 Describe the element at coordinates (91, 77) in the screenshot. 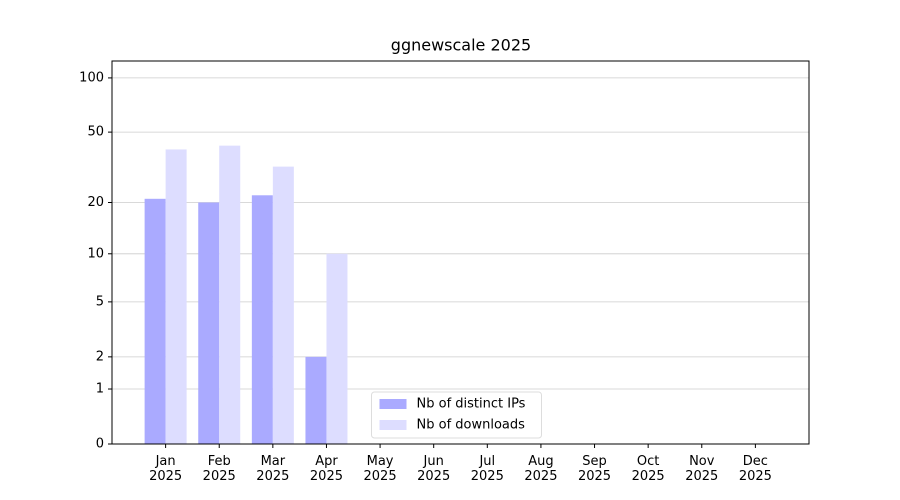

I see `y-tick-label: 100` at that location.